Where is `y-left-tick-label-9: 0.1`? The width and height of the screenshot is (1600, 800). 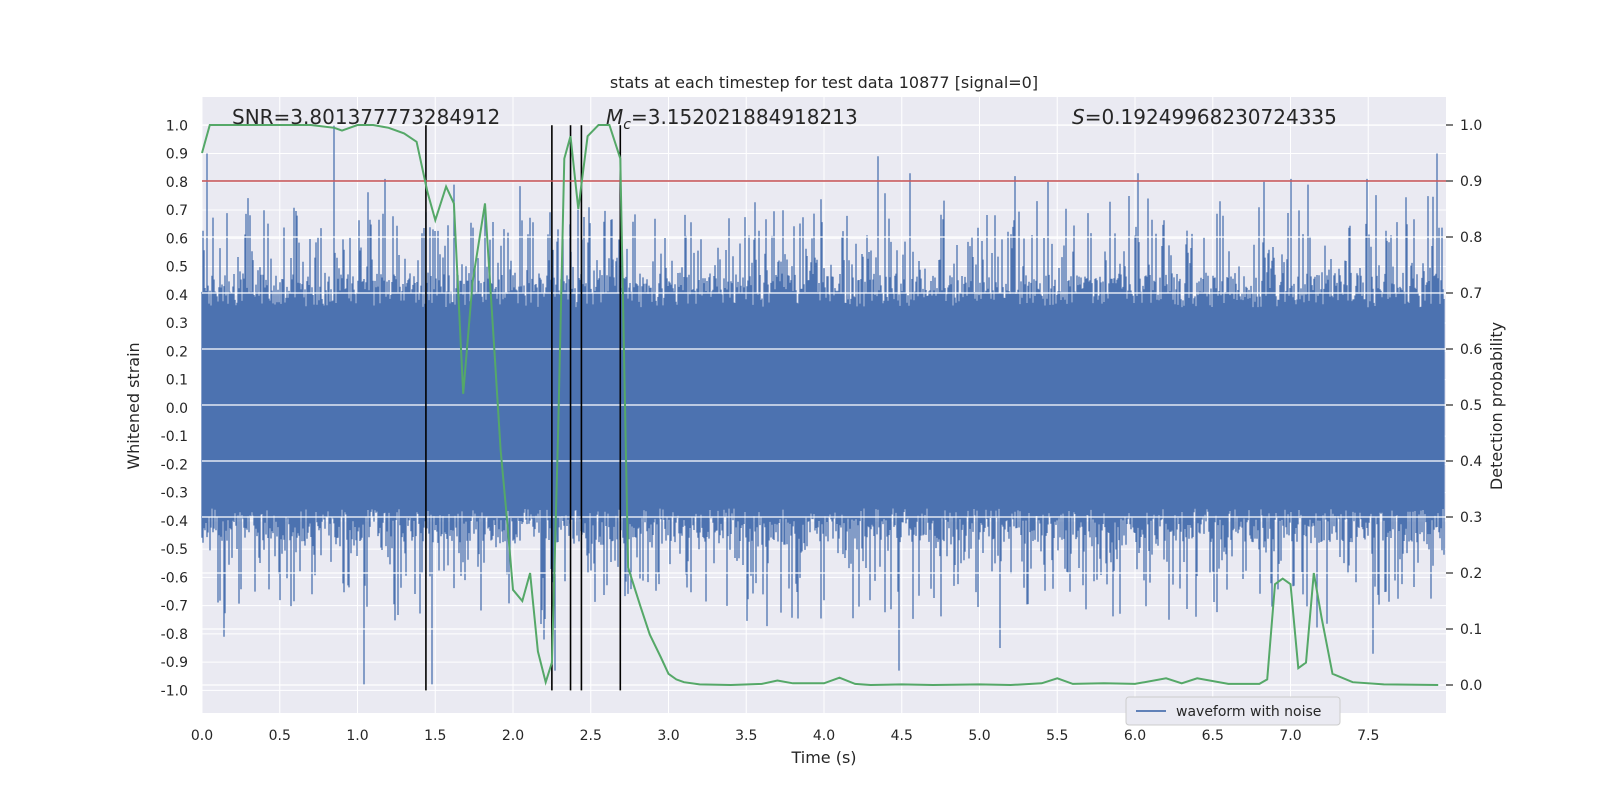
y-left-tick-label-9: 0.1 is located at coordinates (177, 381).